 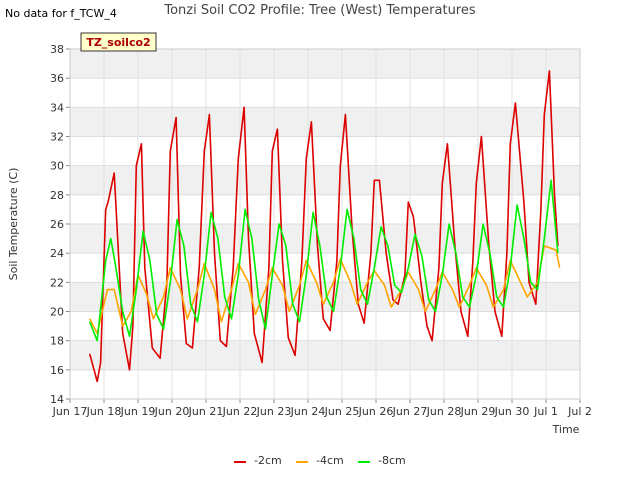 I want to click on x-tick-label: Jun 21, so click(x=206, y=411).